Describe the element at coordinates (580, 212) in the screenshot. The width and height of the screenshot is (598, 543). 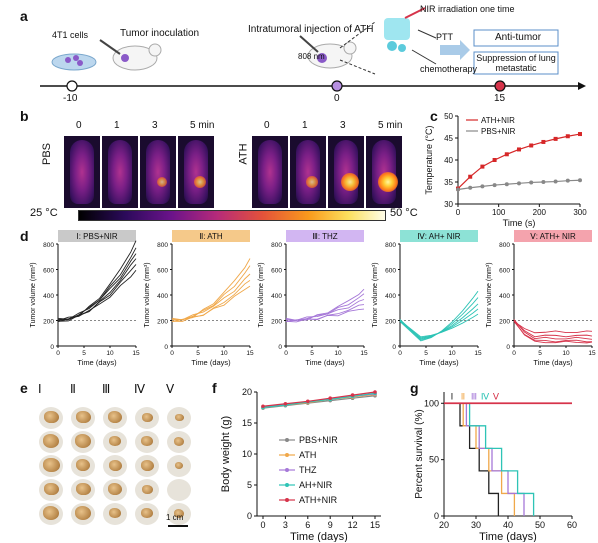
I see `x-tick-label: 300` at that location.